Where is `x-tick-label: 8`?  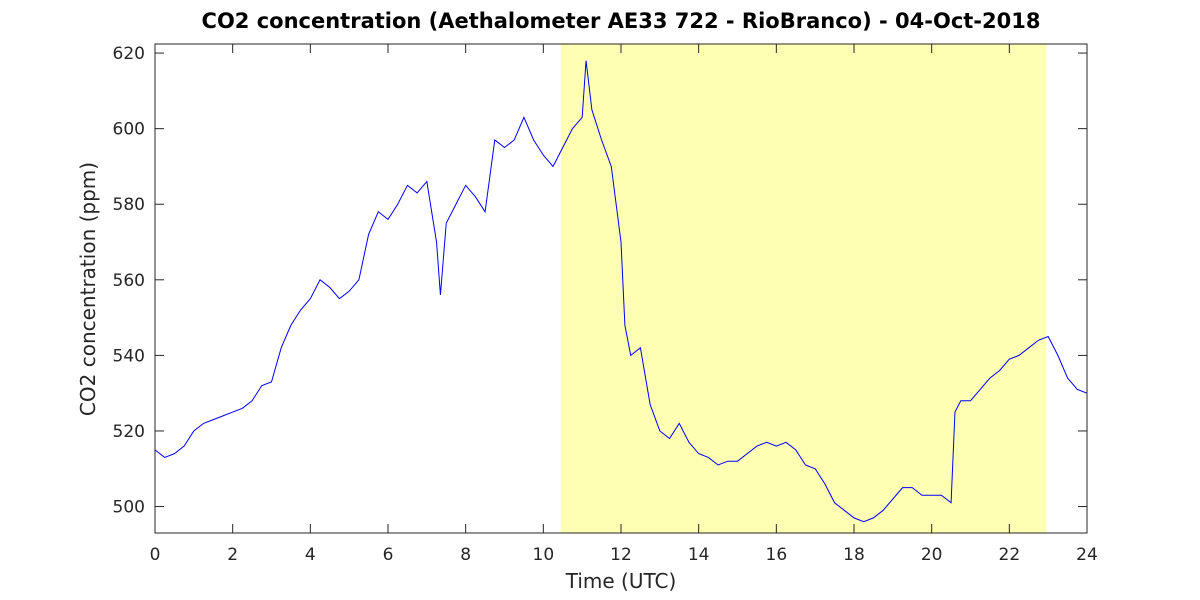 x-tick-label: 8 is located at coordinates (465, 555).